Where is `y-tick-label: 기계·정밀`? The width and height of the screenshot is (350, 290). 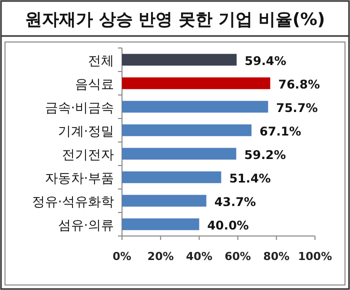
y-tick-label: 기계·정밀 is located at coordinates (86, 132).